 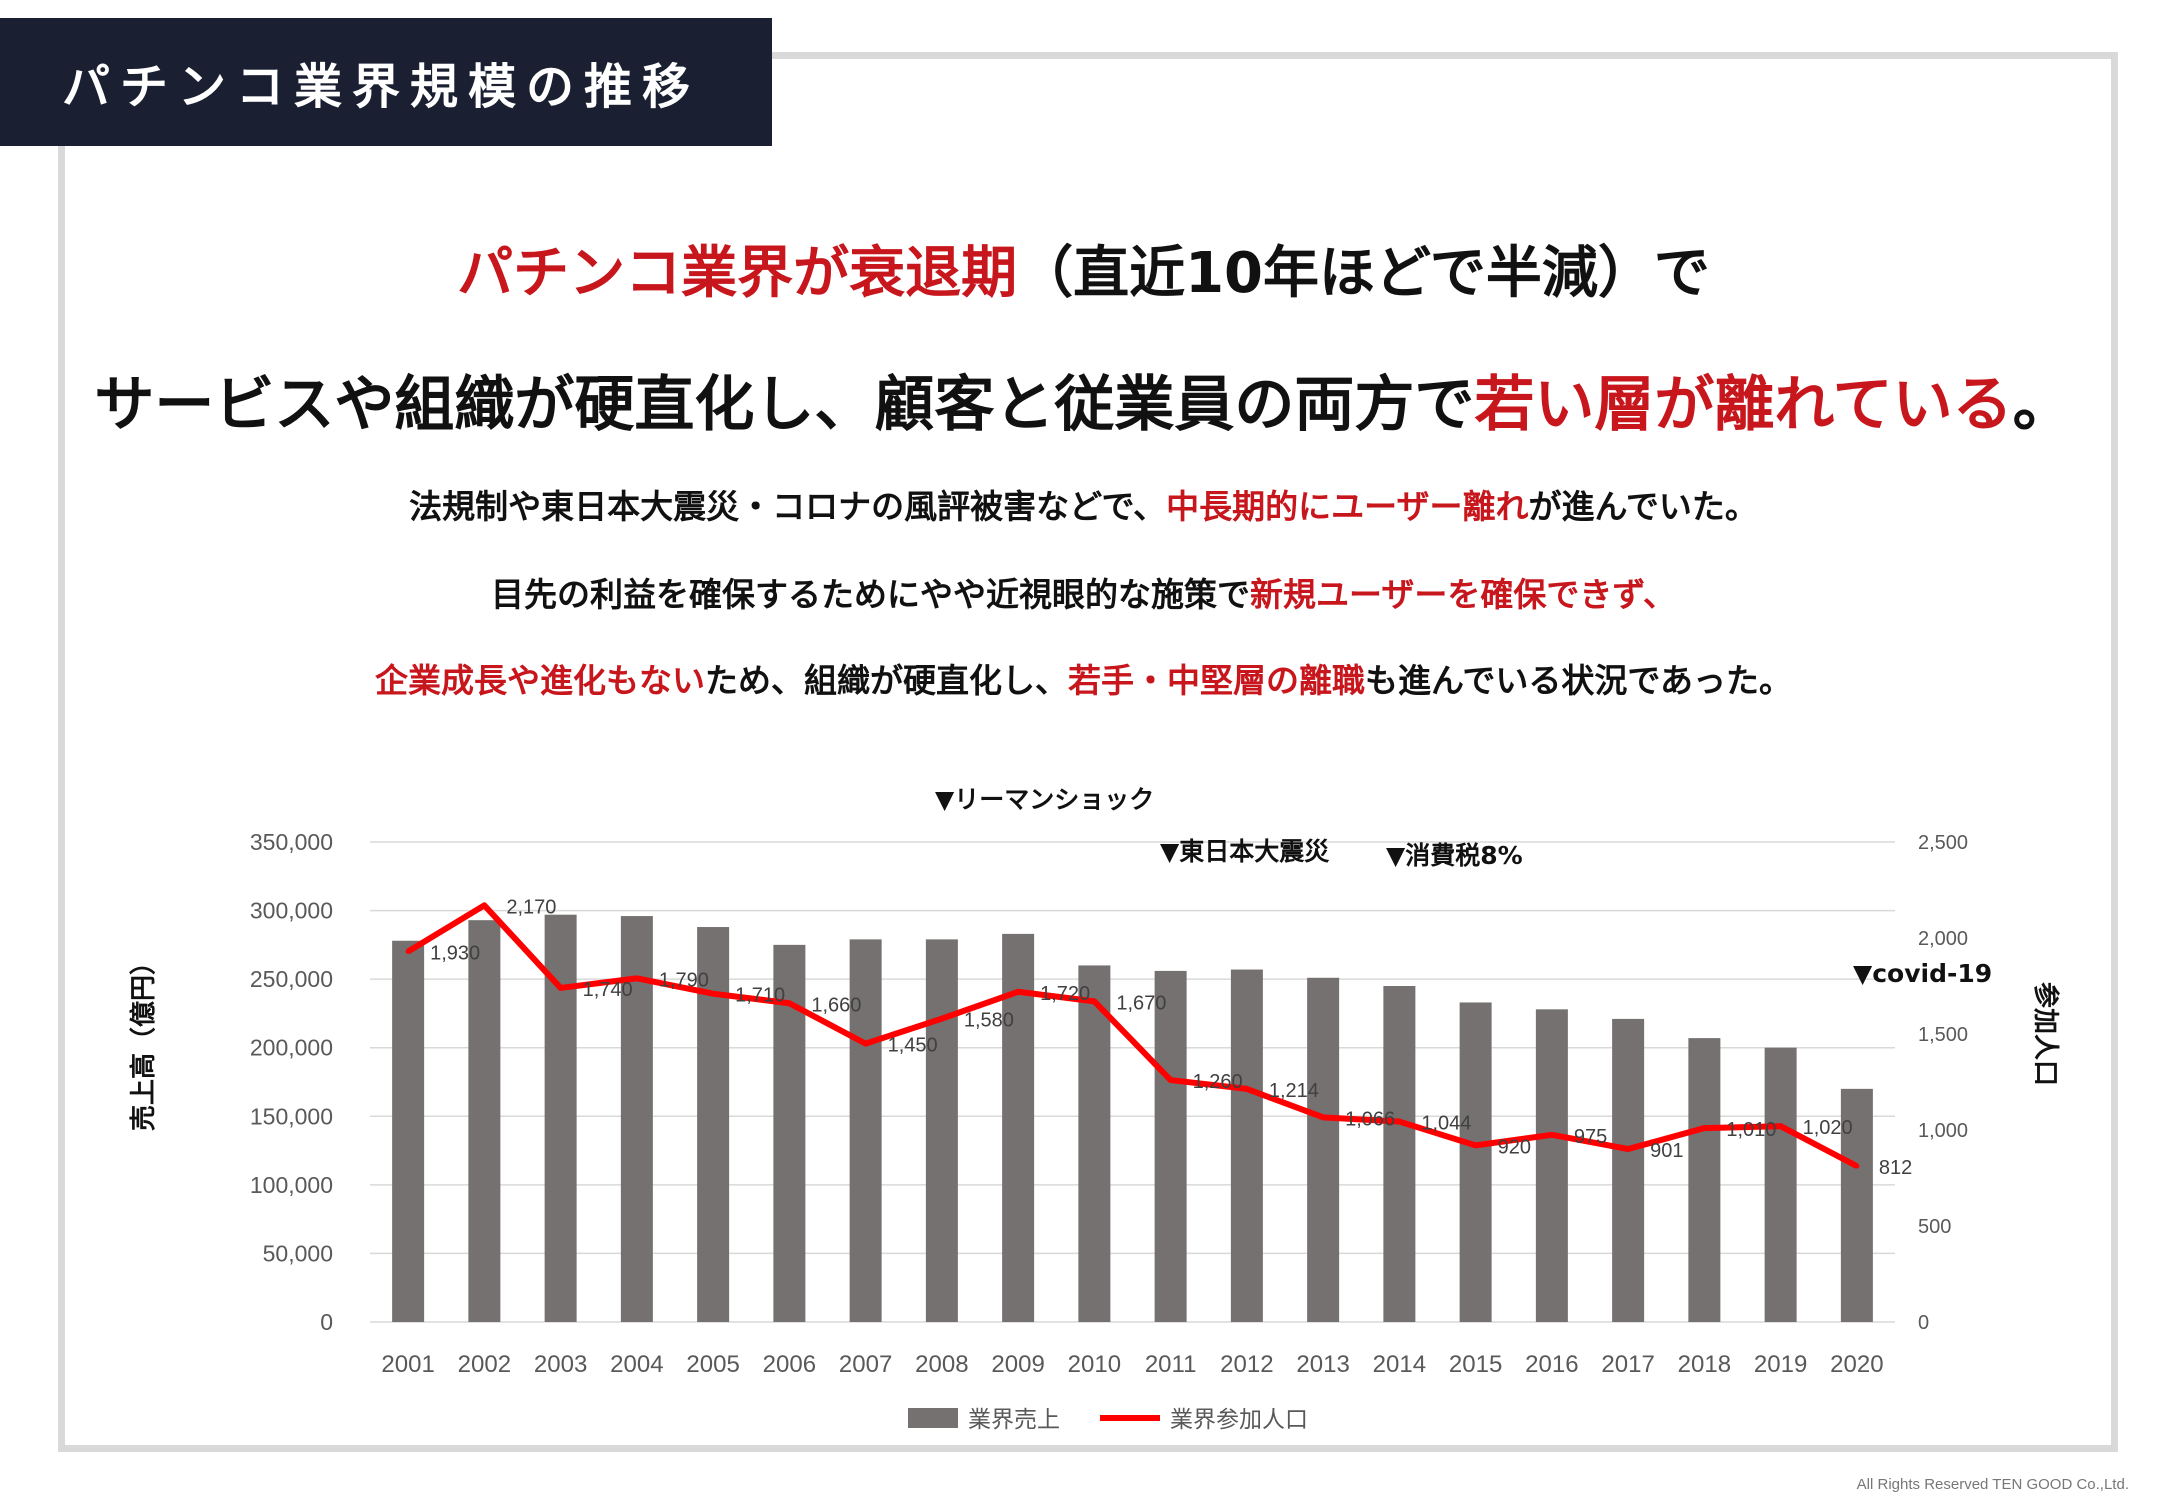 I want to click on line-point-2002, so click(x=484, y=905).